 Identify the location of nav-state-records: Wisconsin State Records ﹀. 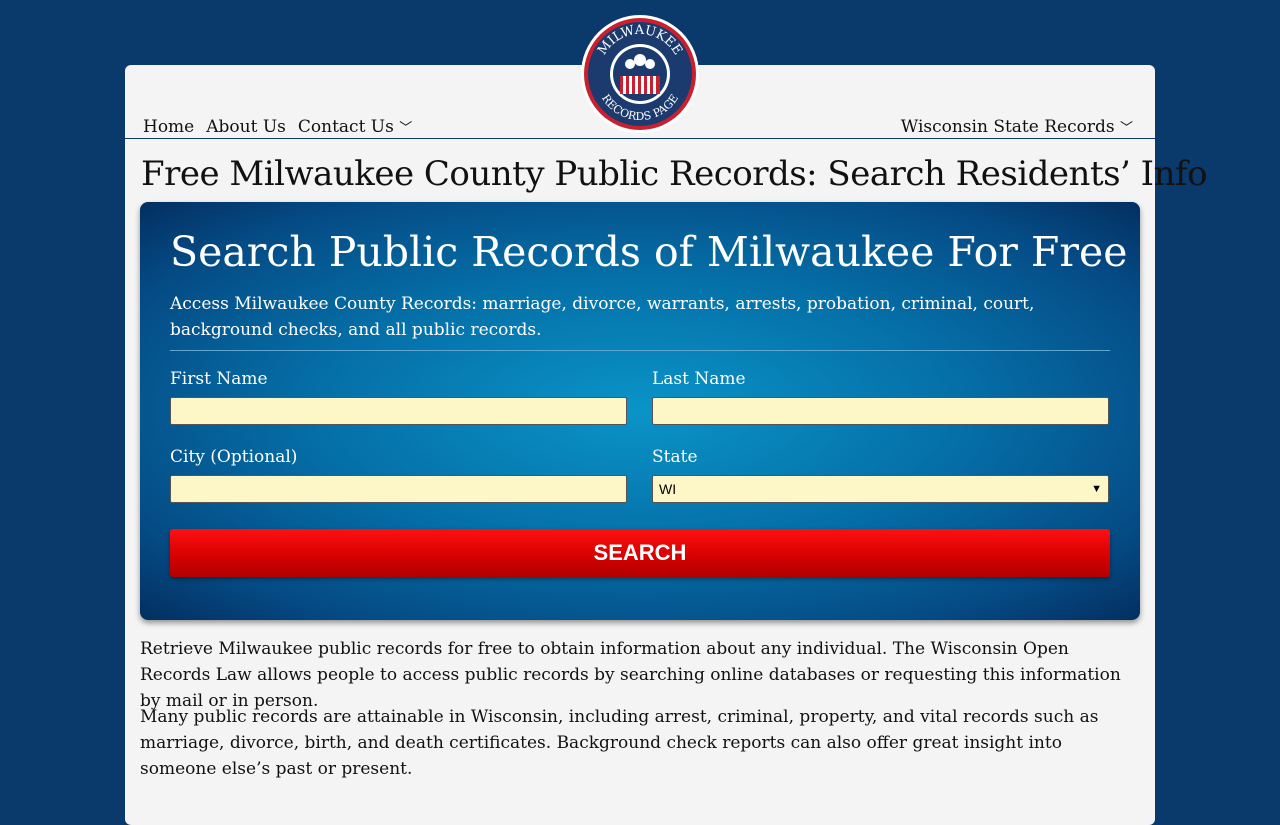
(1017, 127).